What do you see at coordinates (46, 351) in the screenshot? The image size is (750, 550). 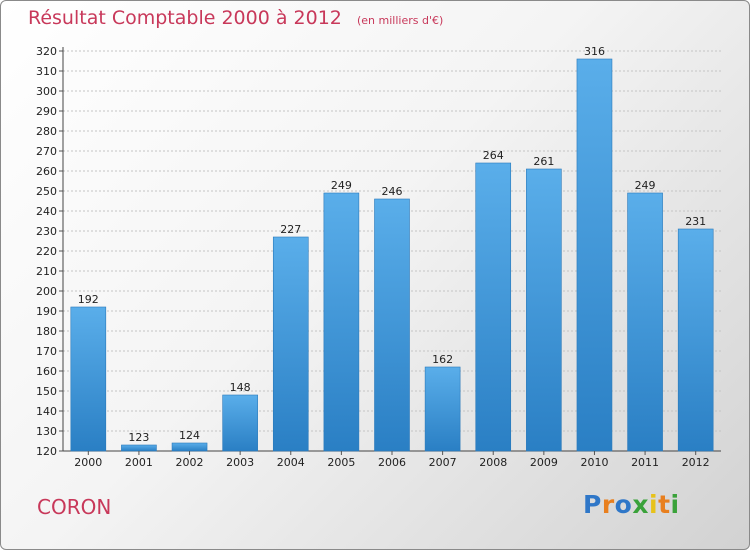 I see `y-tick-label: 170` at bounding box center [46, 351].